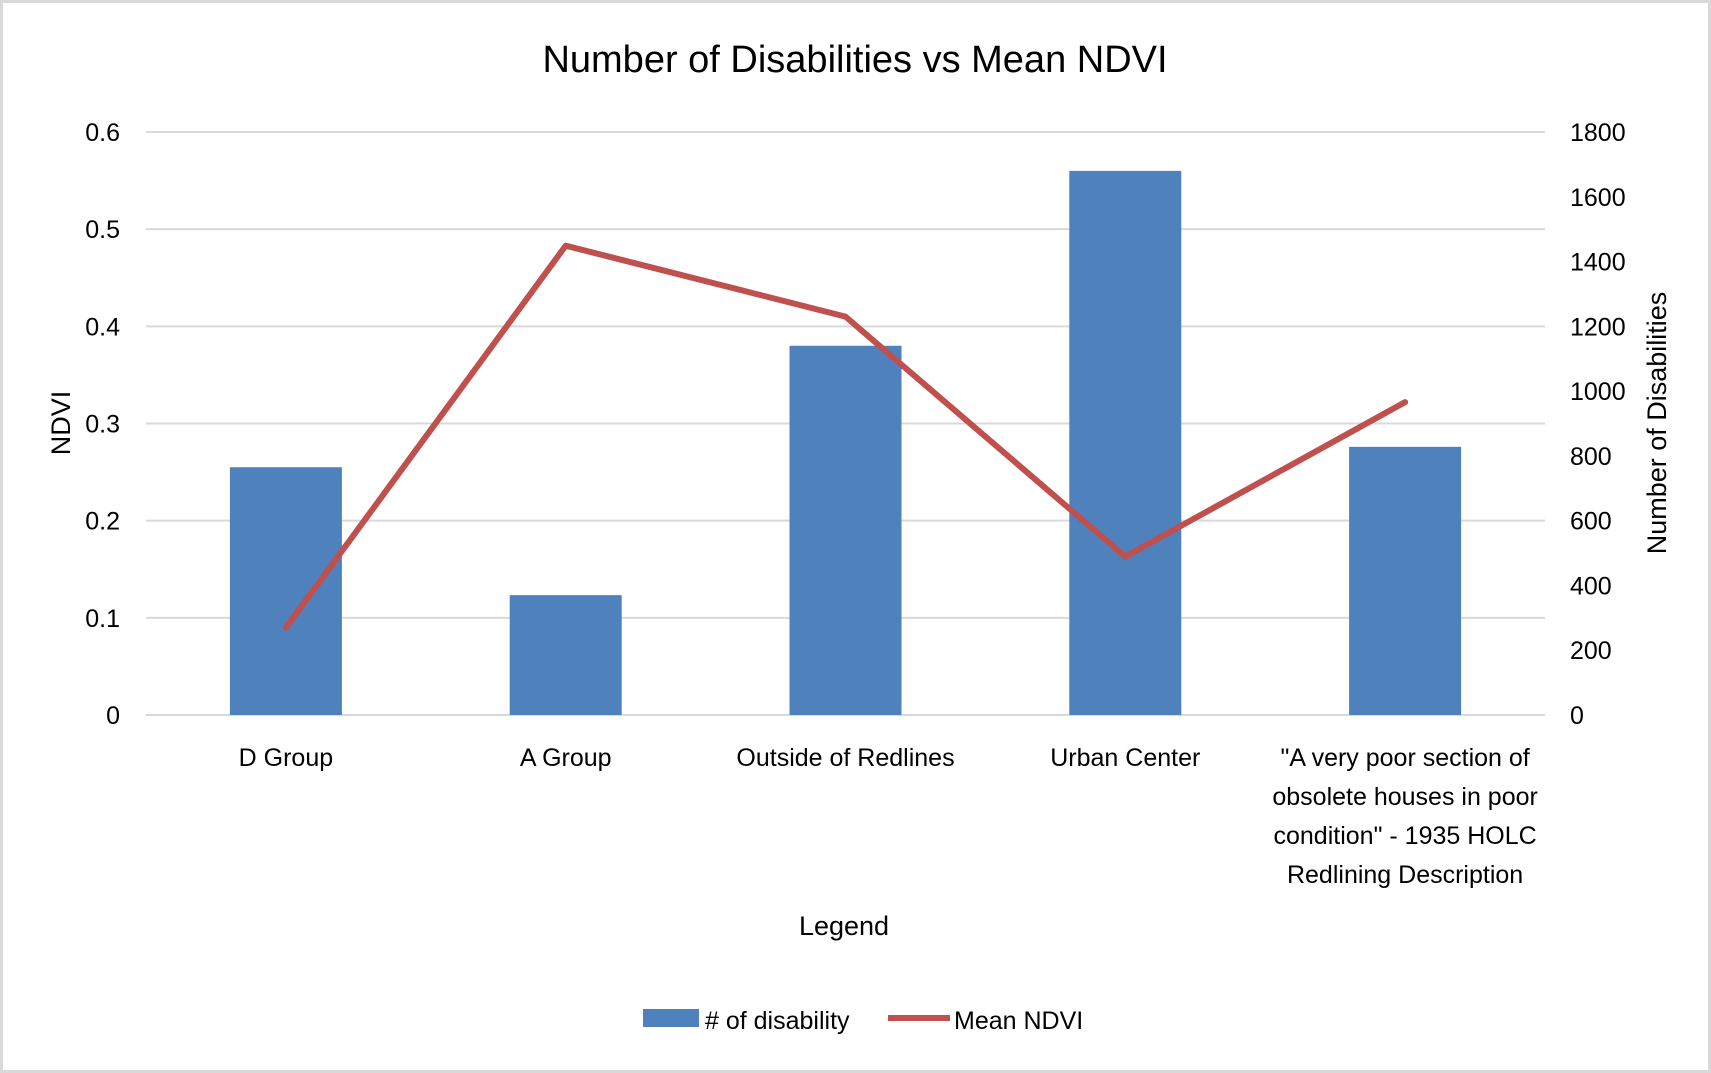 This screenshot has width=1711, height=1073. I want to click on left-tick-label: 0.1, so click(102, 619).